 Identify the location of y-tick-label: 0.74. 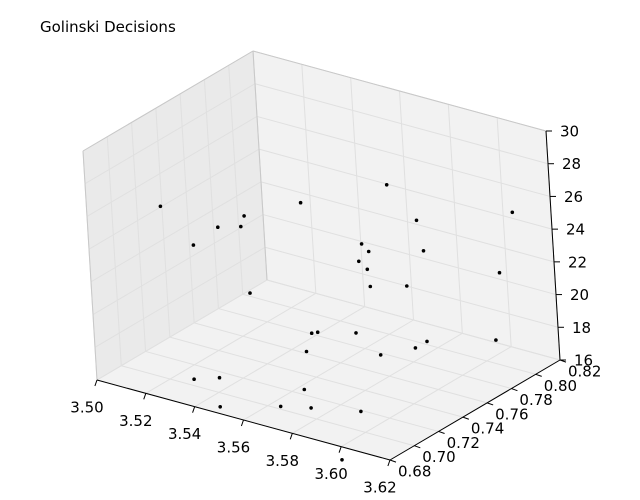
(487, 429).